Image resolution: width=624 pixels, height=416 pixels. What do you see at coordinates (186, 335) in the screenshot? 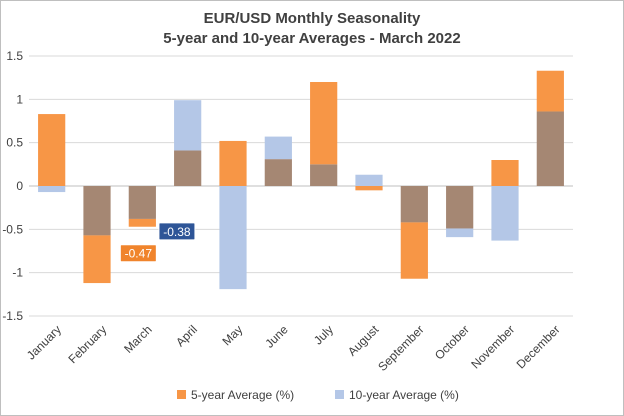
I see `x-tick-label: April` at bounding box center [186, 335].